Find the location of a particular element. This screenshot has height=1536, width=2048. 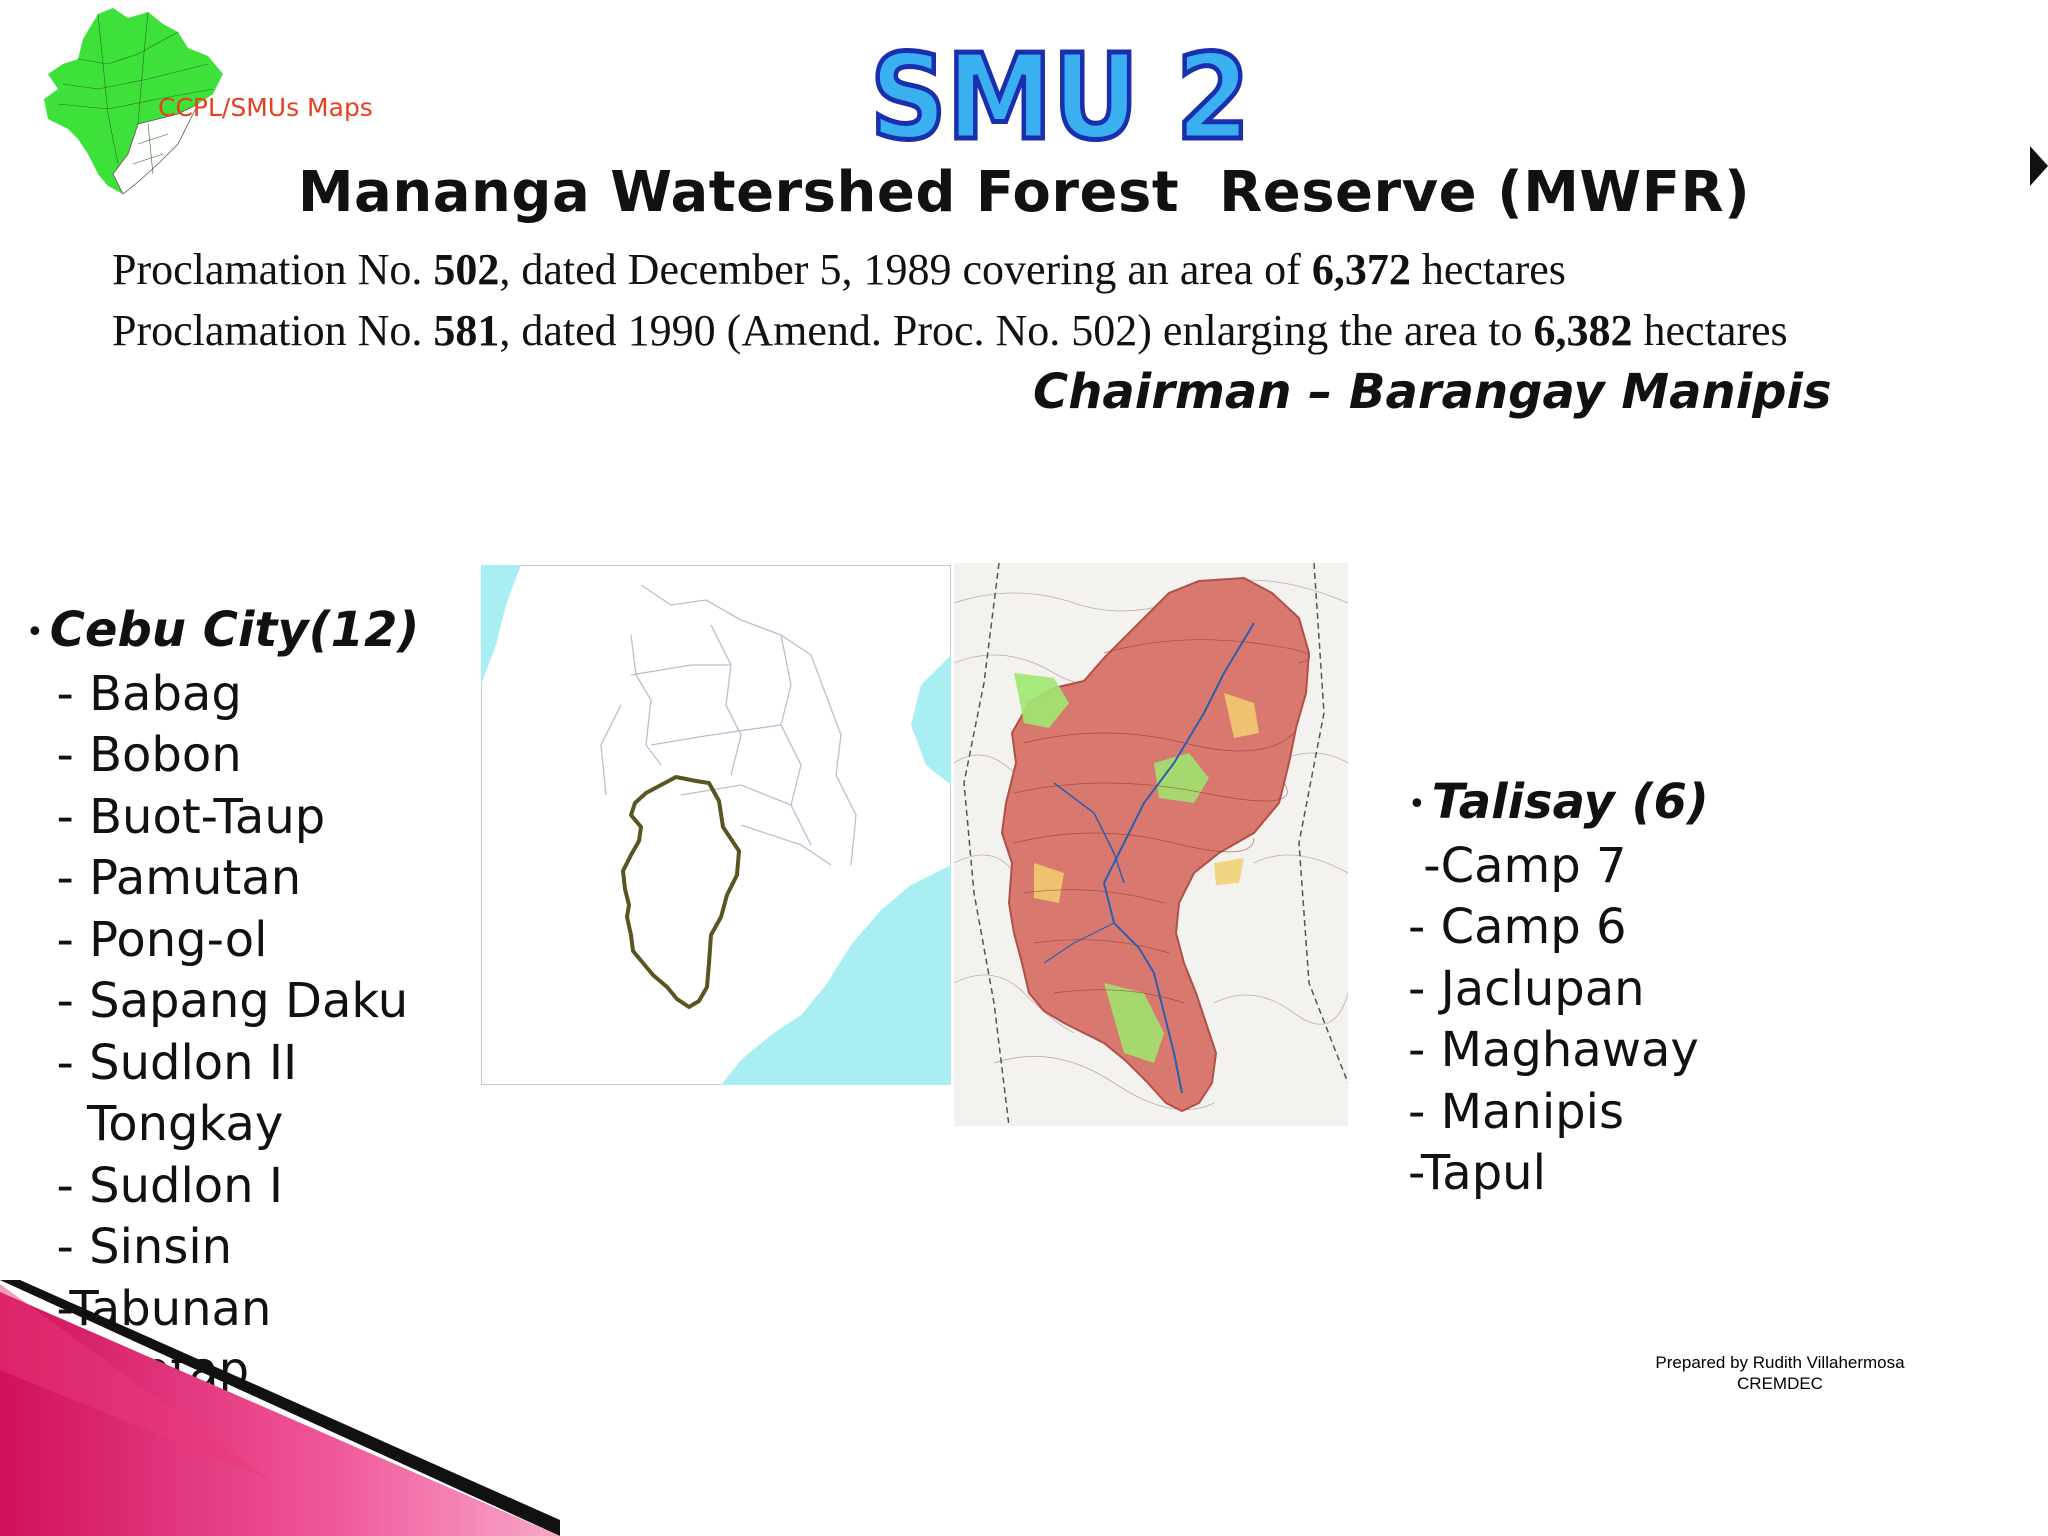

barangay-item: - Pong-ol is located at coordinates (147, 939).